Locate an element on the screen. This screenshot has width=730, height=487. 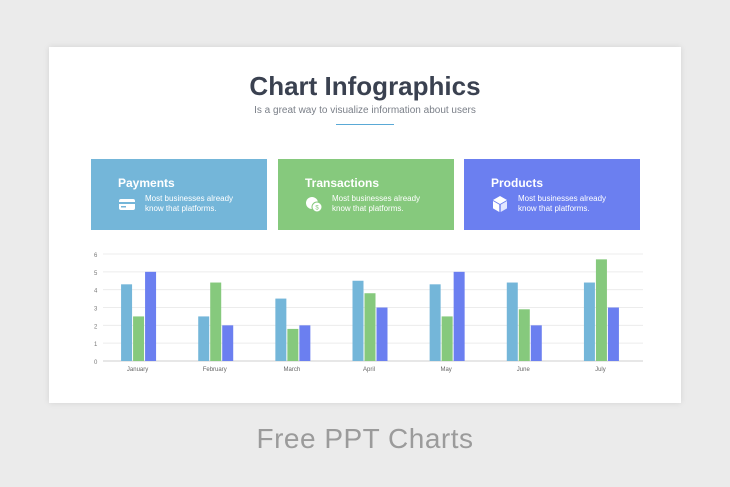
y-tick-label: 0 is located at coordinates (96, 363).